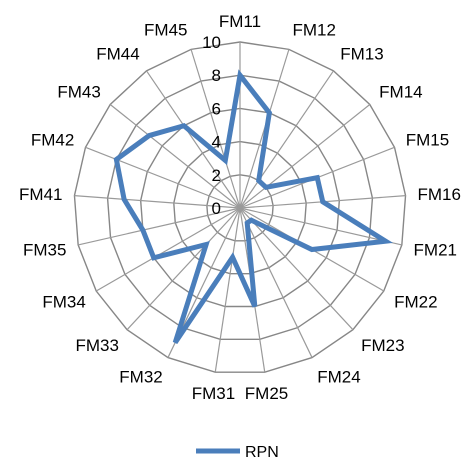 This screenshot has height=469, width=472. What do you see at coordinates (165, 29) in the screenshot?
I see `category-label-fm45: FM45` at bounding box center [165, 29].